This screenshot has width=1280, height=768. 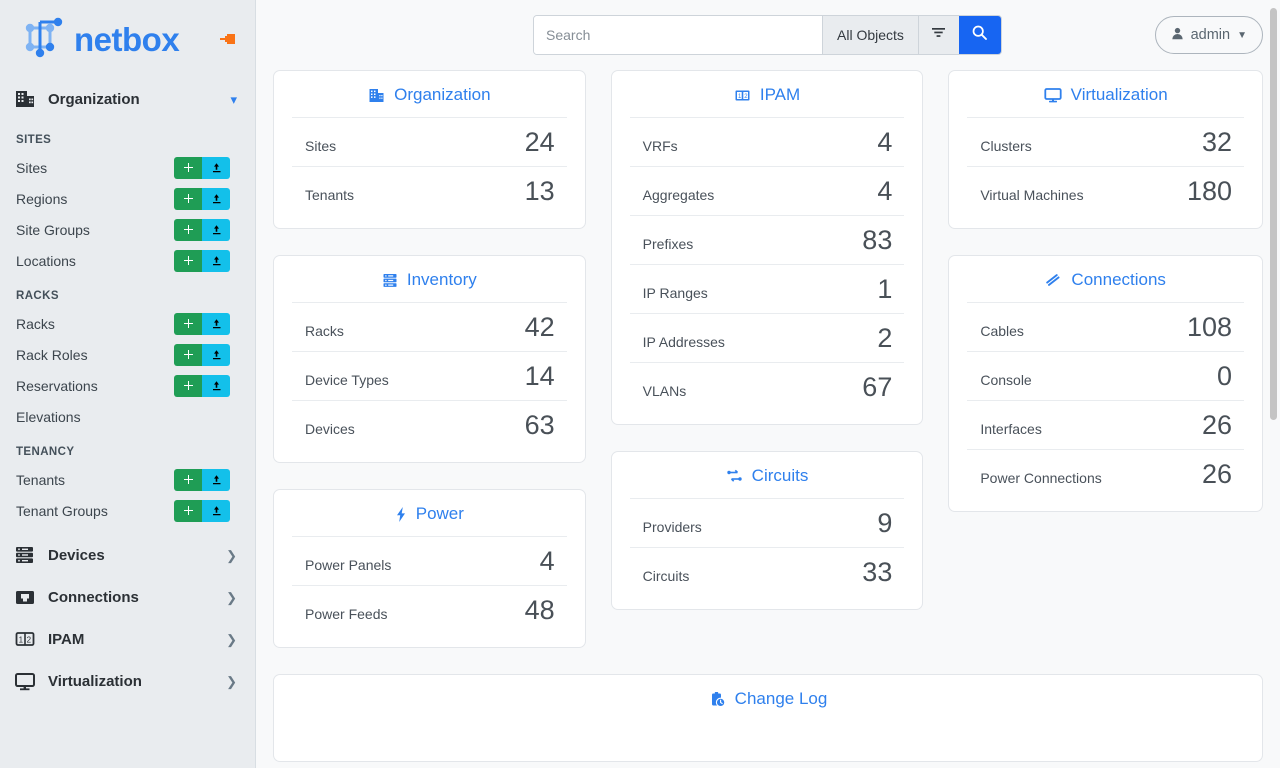 What do you see at coordinates (188, 479) in the screenshot?
I see `add-tenants-button` at bounding box center [188, 479].